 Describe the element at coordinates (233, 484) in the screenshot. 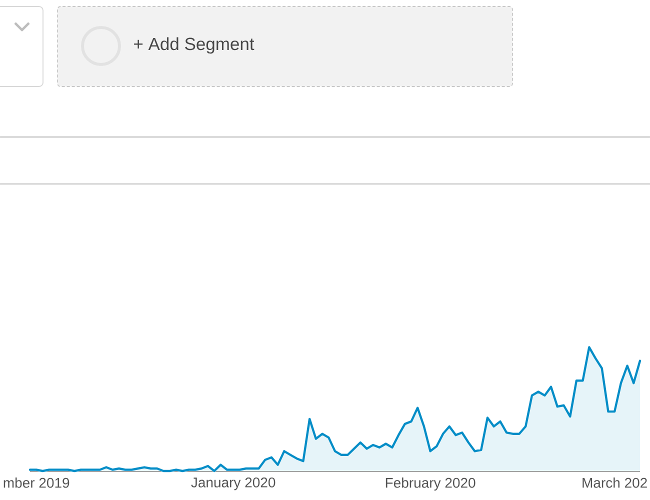

I see `x-tick-label: January 2020` at that location.